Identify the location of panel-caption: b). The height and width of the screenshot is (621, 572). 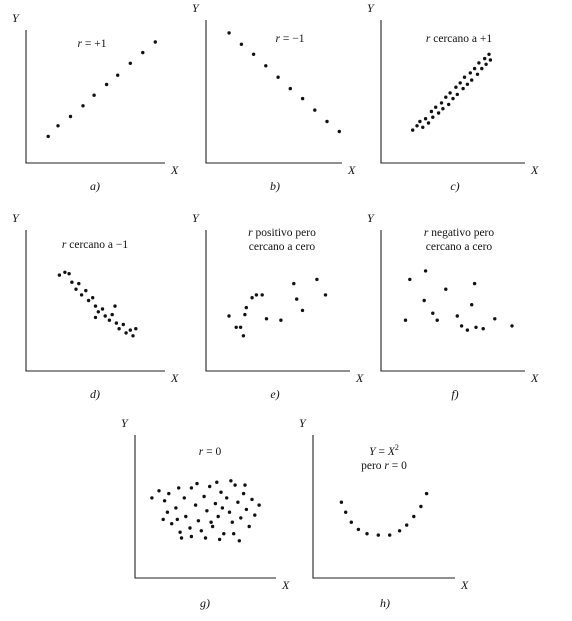
(275, 186).